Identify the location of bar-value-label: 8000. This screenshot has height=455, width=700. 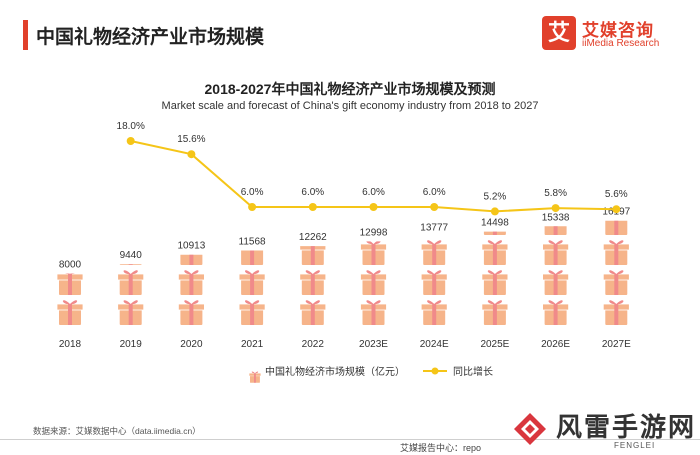
(70, 265).